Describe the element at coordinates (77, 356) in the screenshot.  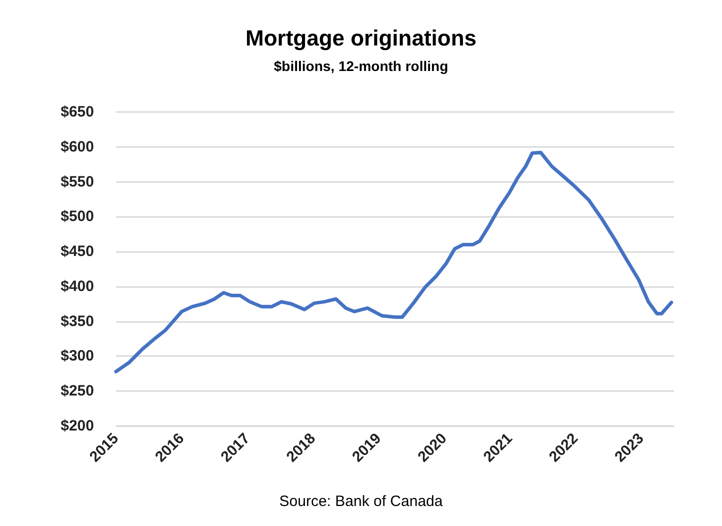
I see `y-tick-label: $300` at that location.